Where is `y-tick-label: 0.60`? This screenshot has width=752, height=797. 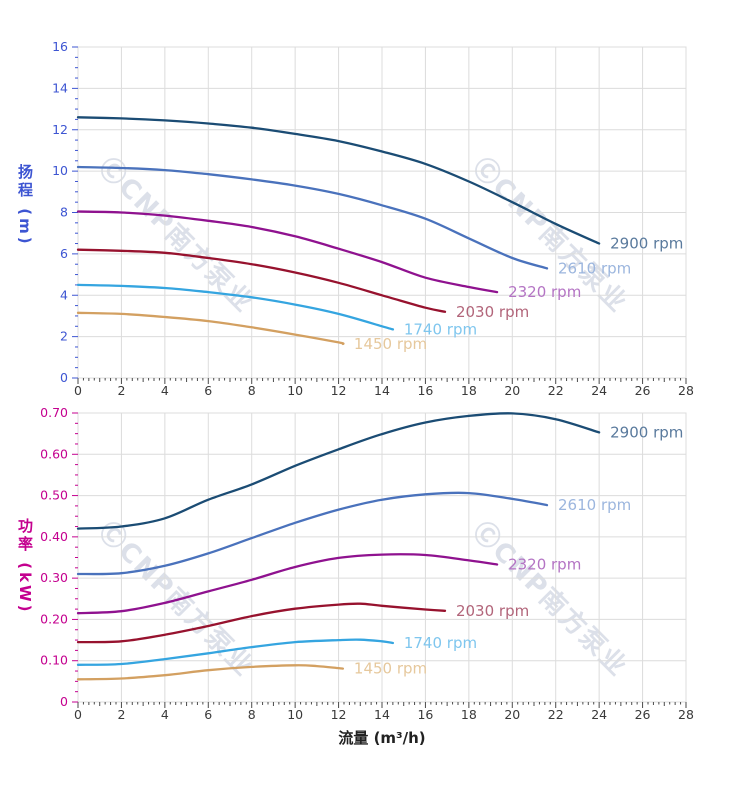
y-tick-label: 0.60 is located at coordinates (54, 453).